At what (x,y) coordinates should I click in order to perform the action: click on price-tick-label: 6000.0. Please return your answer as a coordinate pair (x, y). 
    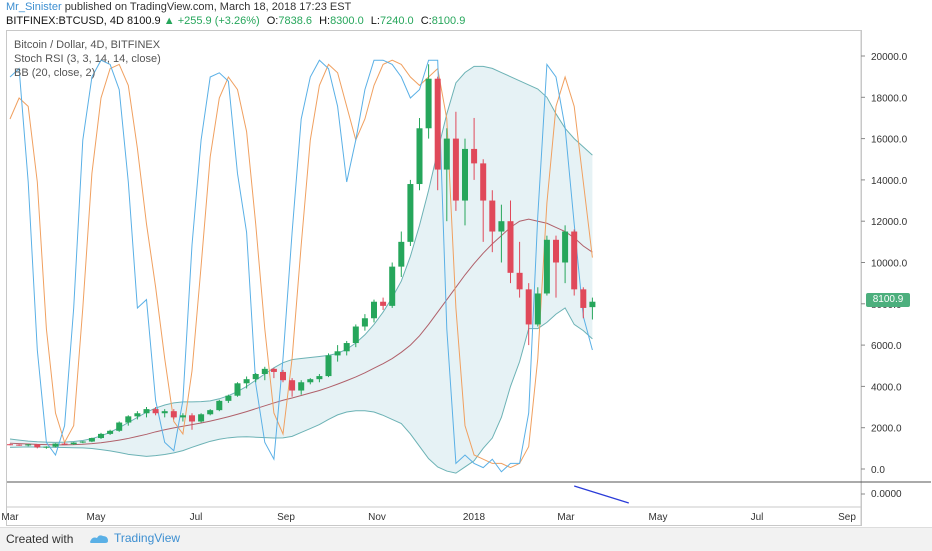
    Looking at the image, I should click on (886, 346).